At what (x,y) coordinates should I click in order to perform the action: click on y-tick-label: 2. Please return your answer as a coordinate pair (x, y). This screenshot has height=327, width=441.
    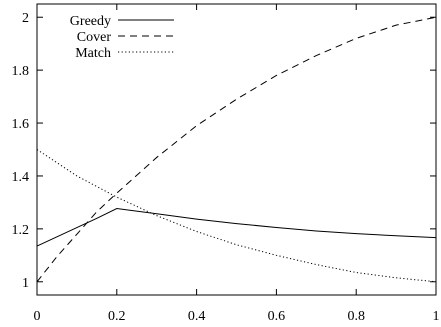
    Looking at the image, I should click on (25, 18).